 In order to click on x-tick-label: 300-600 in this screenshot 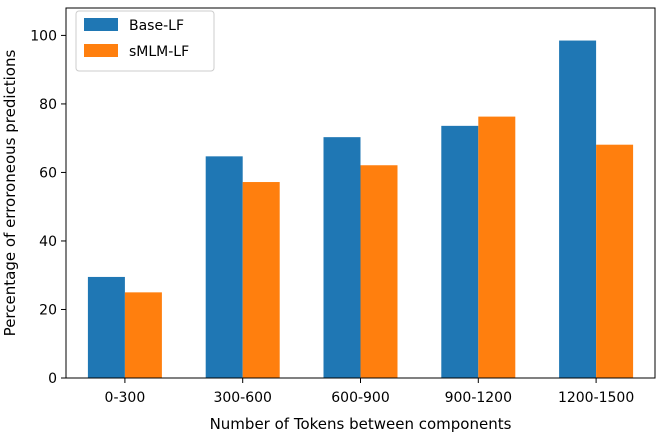, I will do `click(242, 398)`.